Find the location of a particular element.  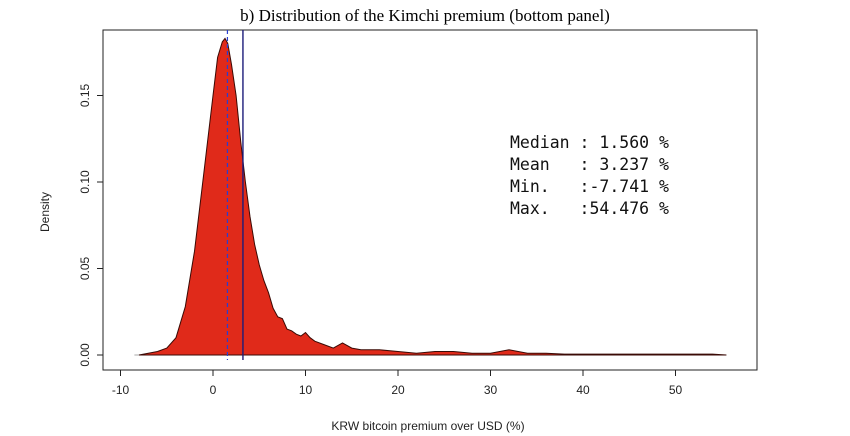

y-tick-label: 0.15 is located at coordinates (85, 95).